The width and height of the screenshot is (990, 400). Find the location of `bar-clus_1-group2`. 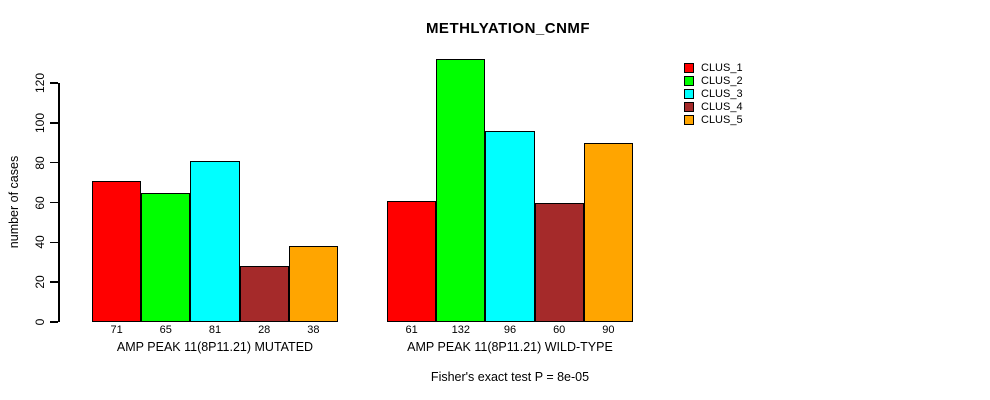

bar-clus_1-group2 is located at coordinates (412, 261).